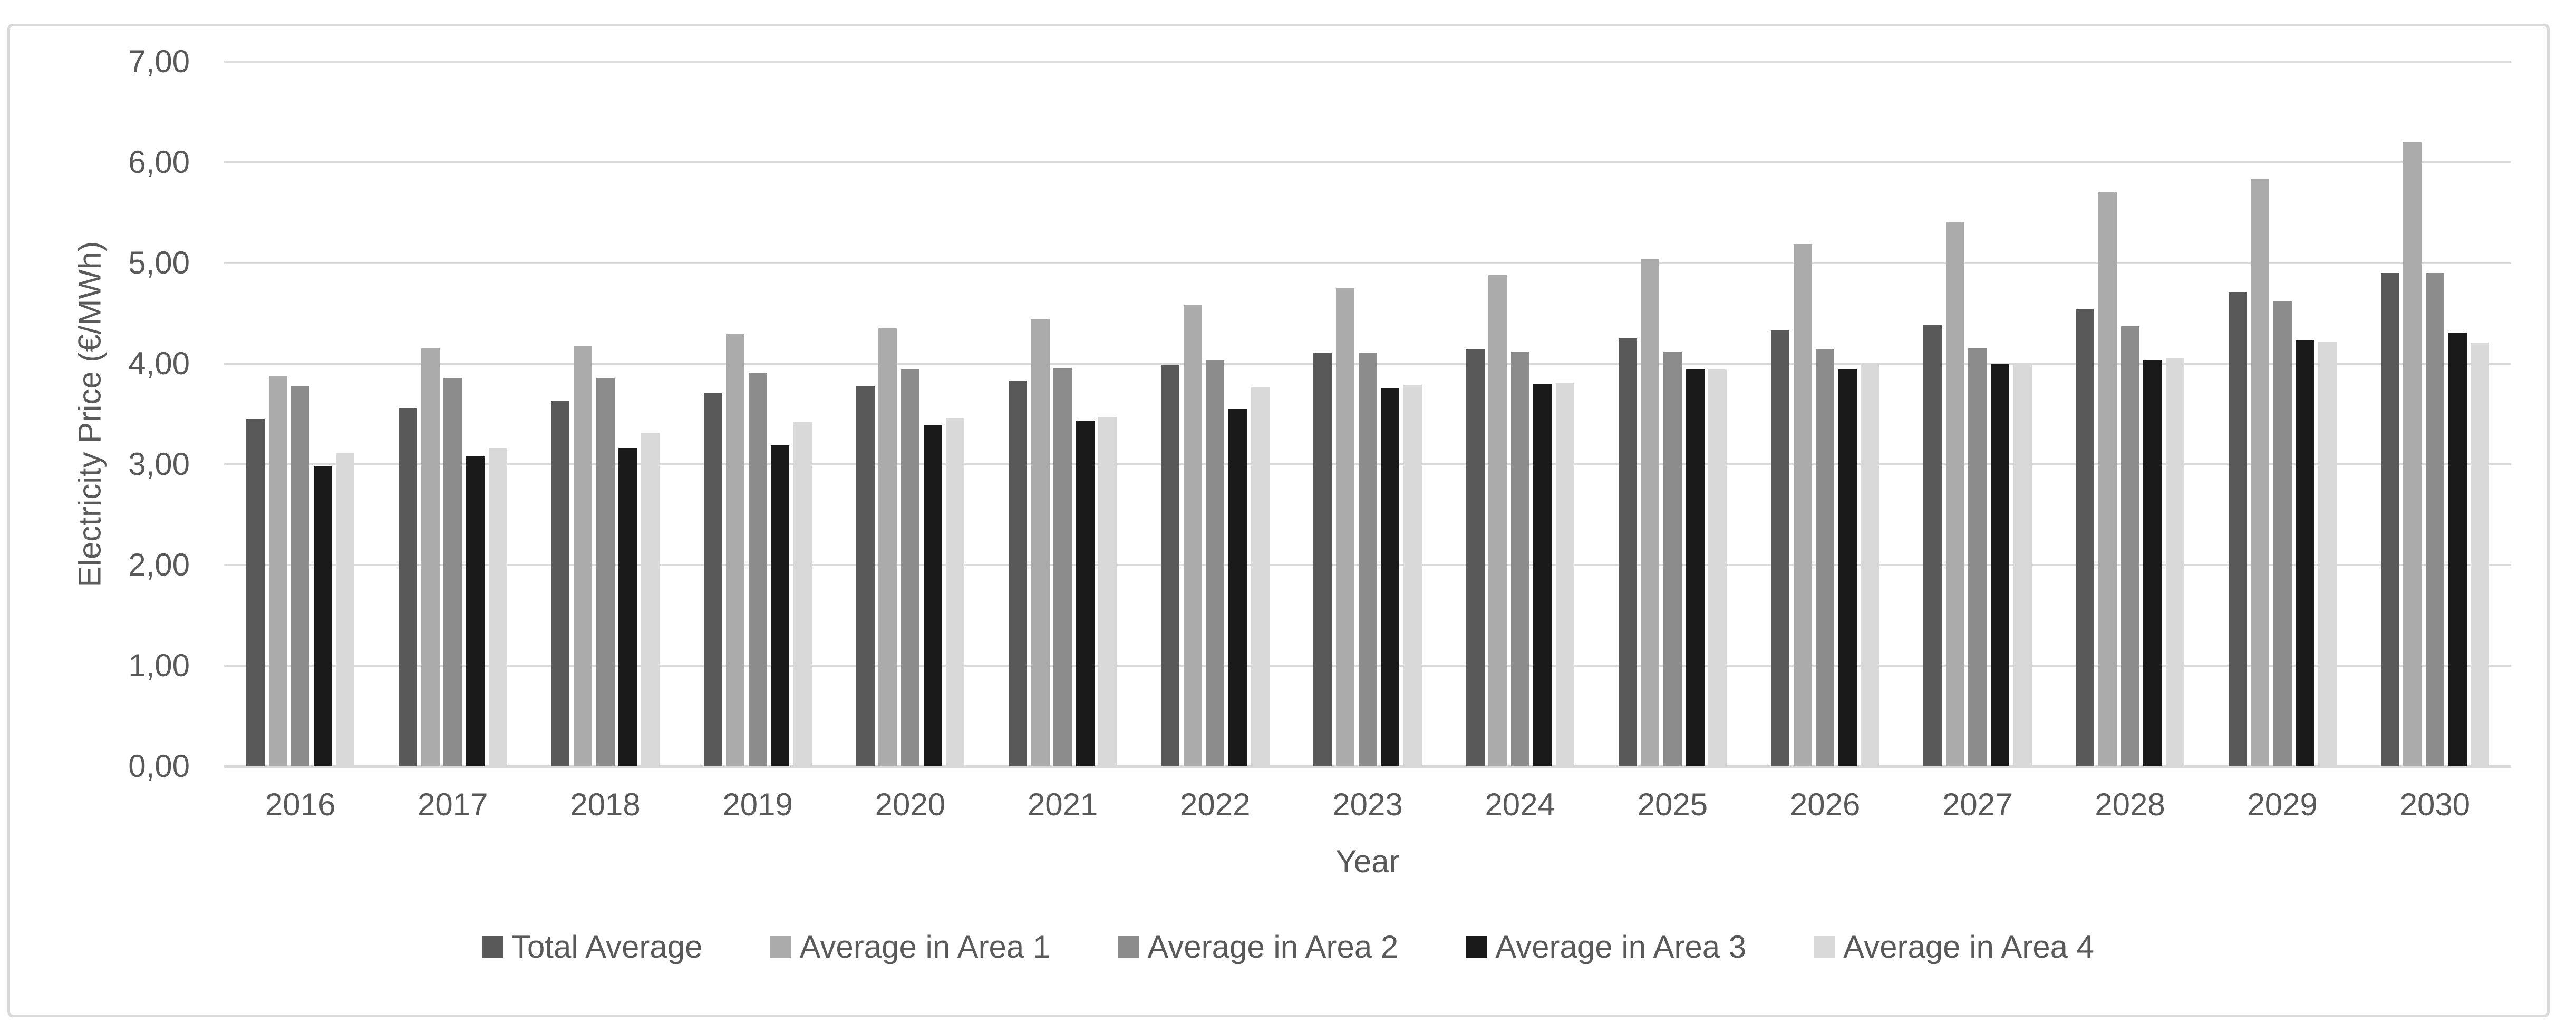  What do you see at coordinates (159, 564) in the screenshot?
I see `y-tick-label: 2,00` at bounding box center [159, 564].